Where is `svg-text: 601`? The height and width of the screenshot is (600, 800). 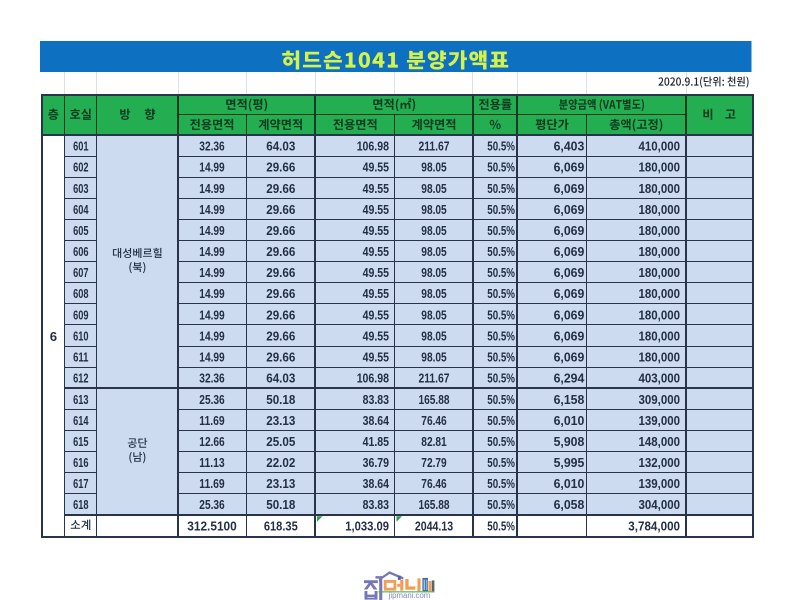
svg-text: 601 is located at coordinates (80, 146).